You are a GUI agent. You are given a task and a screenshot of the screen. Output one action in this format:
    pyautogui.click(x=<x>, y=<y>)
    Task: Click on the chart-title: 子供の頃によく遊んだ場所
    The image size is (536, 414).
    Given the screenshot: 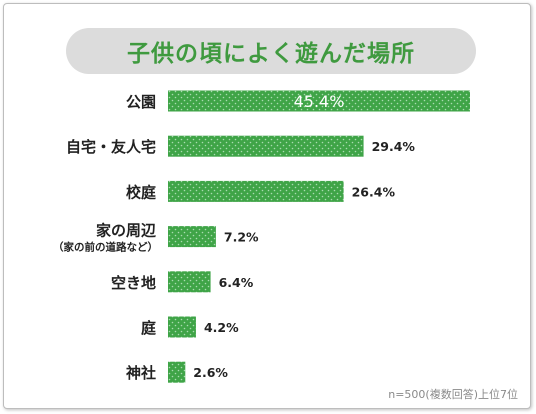 What is the action you would take?
    pyautogui.click(x=271, y=54)
    